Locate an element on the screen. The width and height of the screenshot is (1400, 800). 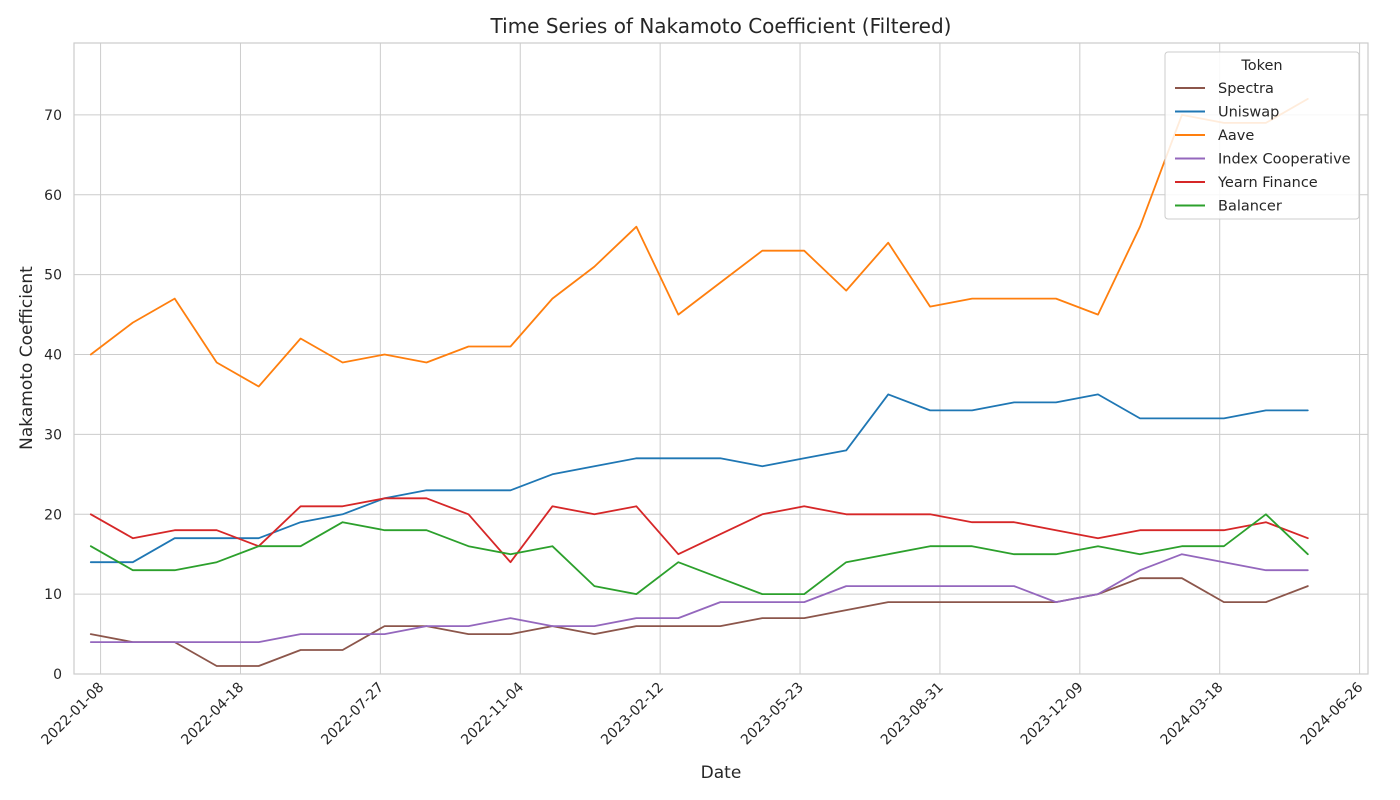
y-tick-label: 10 is located at coordinates (53, 595).